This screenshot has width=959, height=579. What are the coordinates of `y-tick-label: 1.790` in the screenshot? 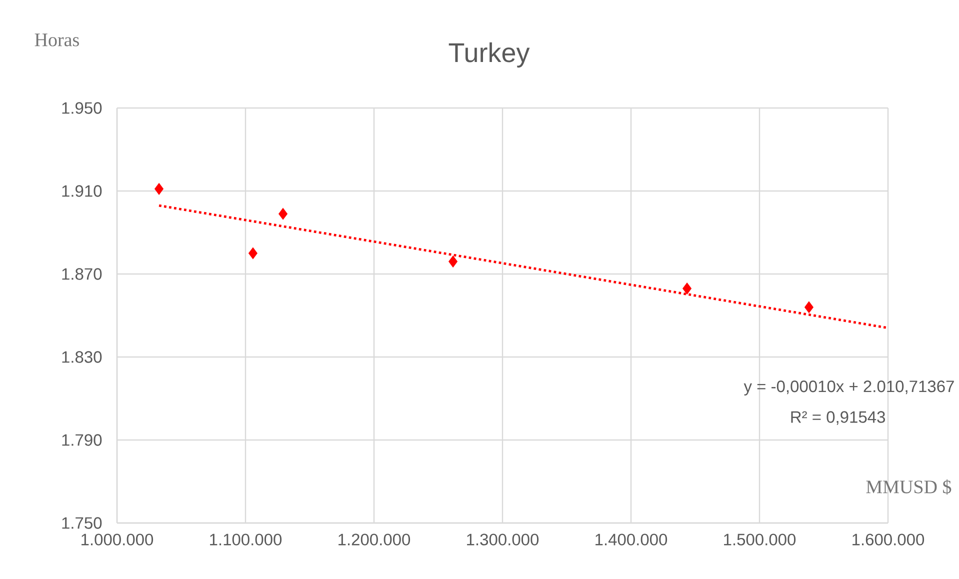 It's located at (82, 440).